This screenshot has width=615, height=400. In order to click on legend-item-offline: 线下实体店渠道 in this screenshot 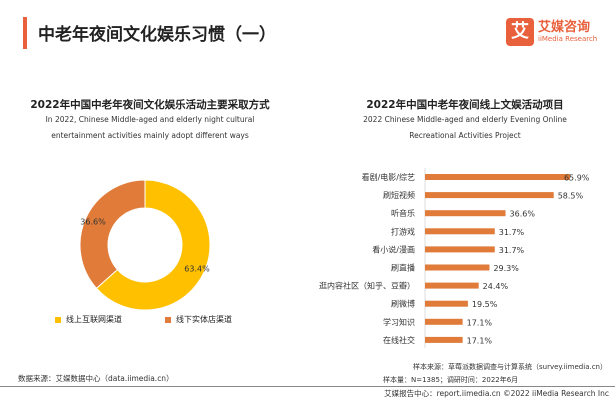, I will do `click(198, 319)`.